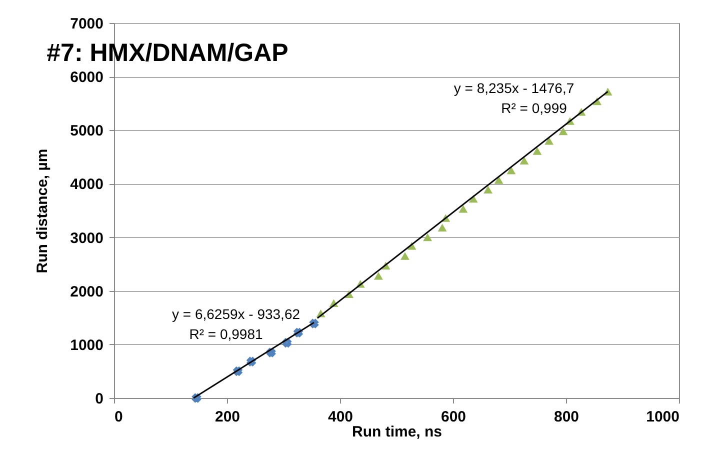  Describe the element at coordinates (534, 108) in the screenshot. I see `annotation: R² = 0,999` at that location.